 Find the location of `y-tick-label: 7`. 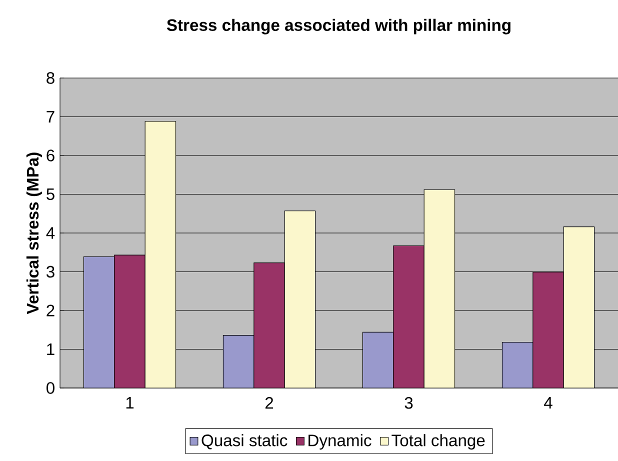

y-tick-label: 7 is located at coordinates (50, 116).